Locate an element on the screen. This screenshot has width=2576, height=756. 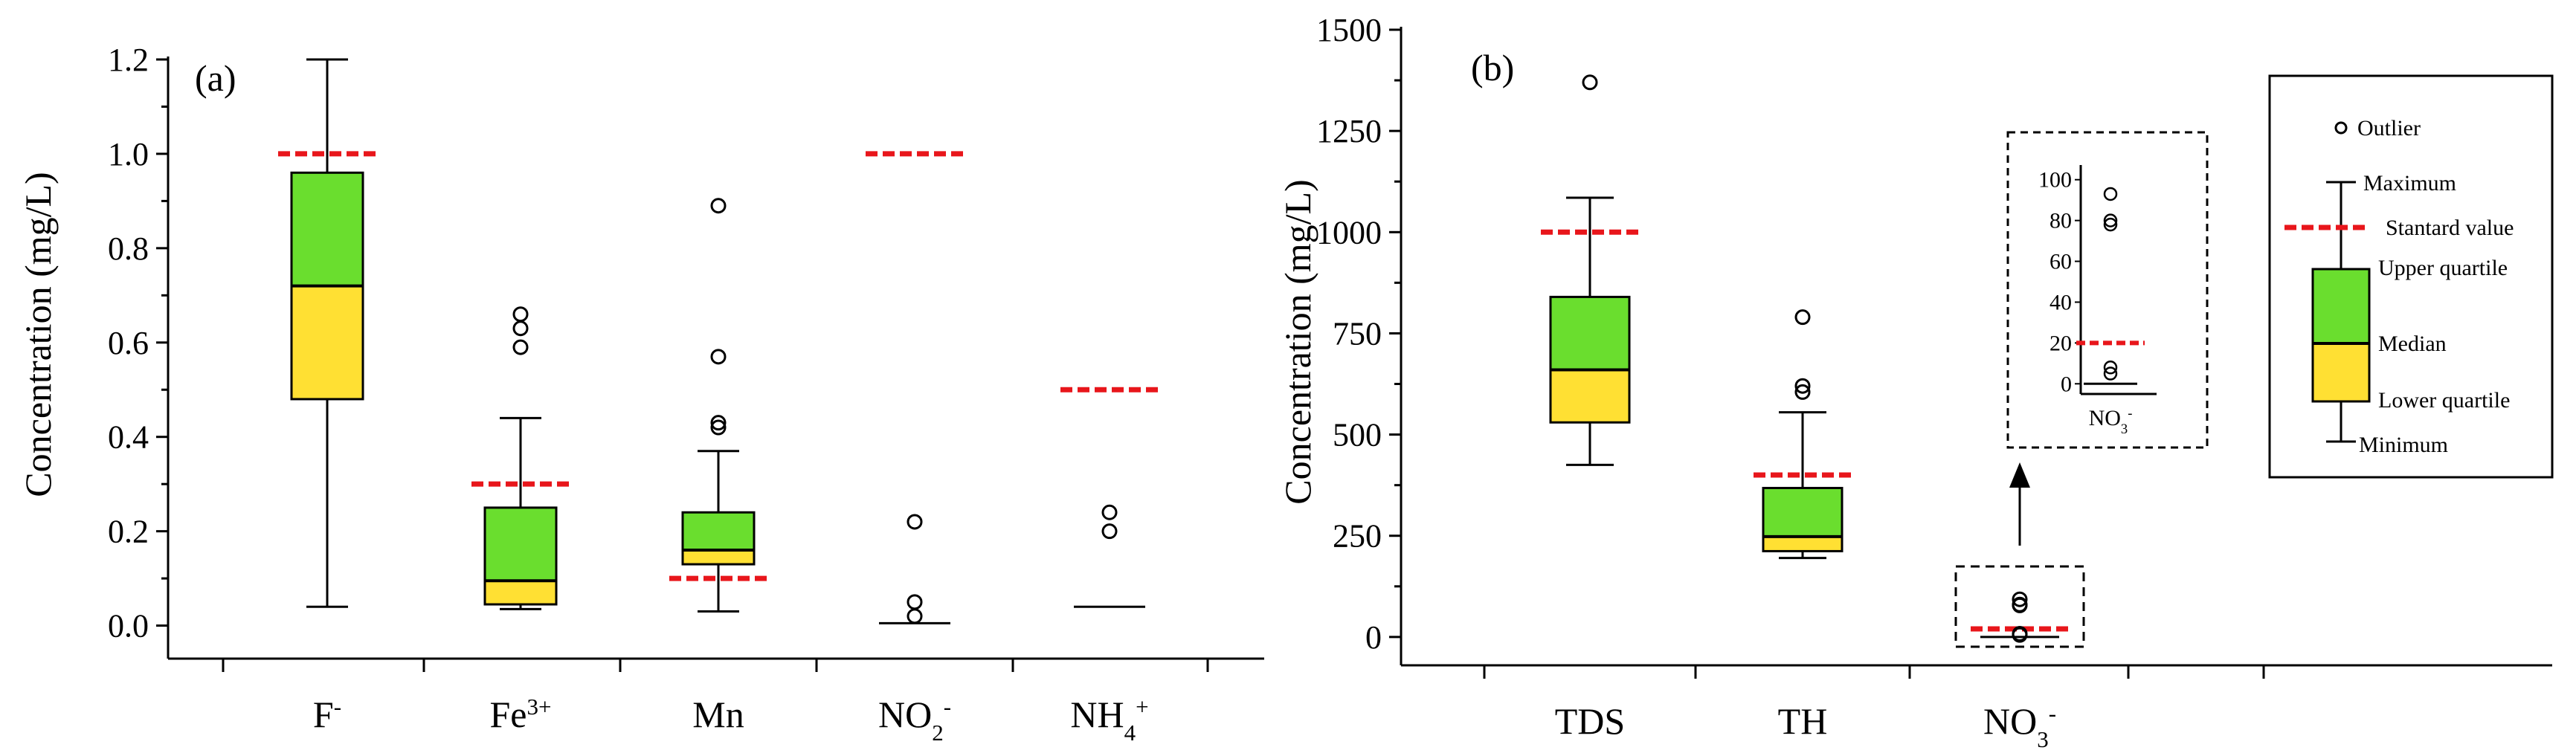
legend-median-label: Median is located at coordinates (2412, 344).